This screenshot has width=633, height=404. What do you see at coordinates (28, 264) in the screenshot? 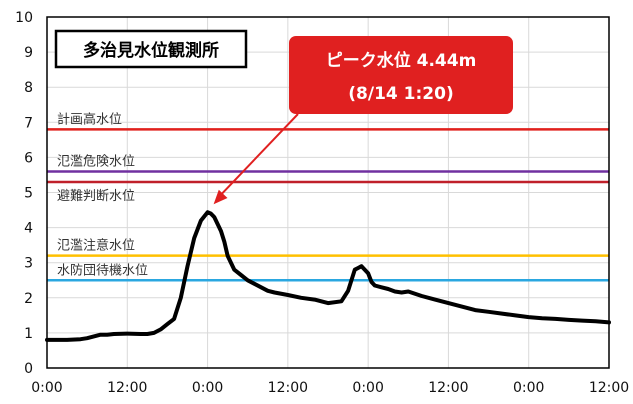
I see `y-tick-label: 3` at bounding box center [28, 264].